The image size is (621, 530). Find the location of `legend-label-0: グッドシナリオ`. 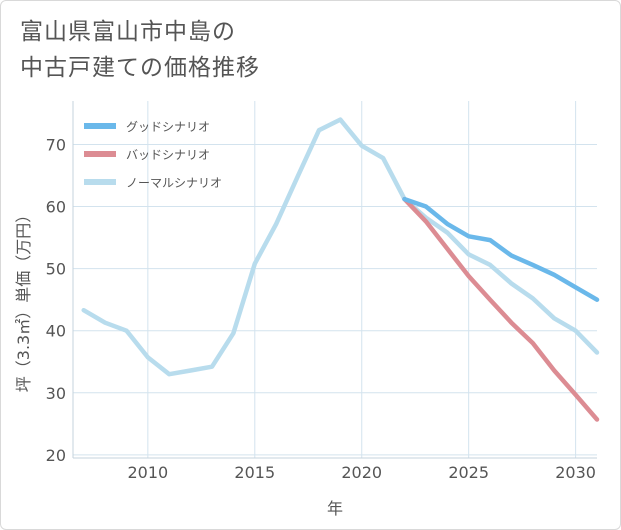

legend-label-0: グッドシナリオ is located at coordinates (168, 127).